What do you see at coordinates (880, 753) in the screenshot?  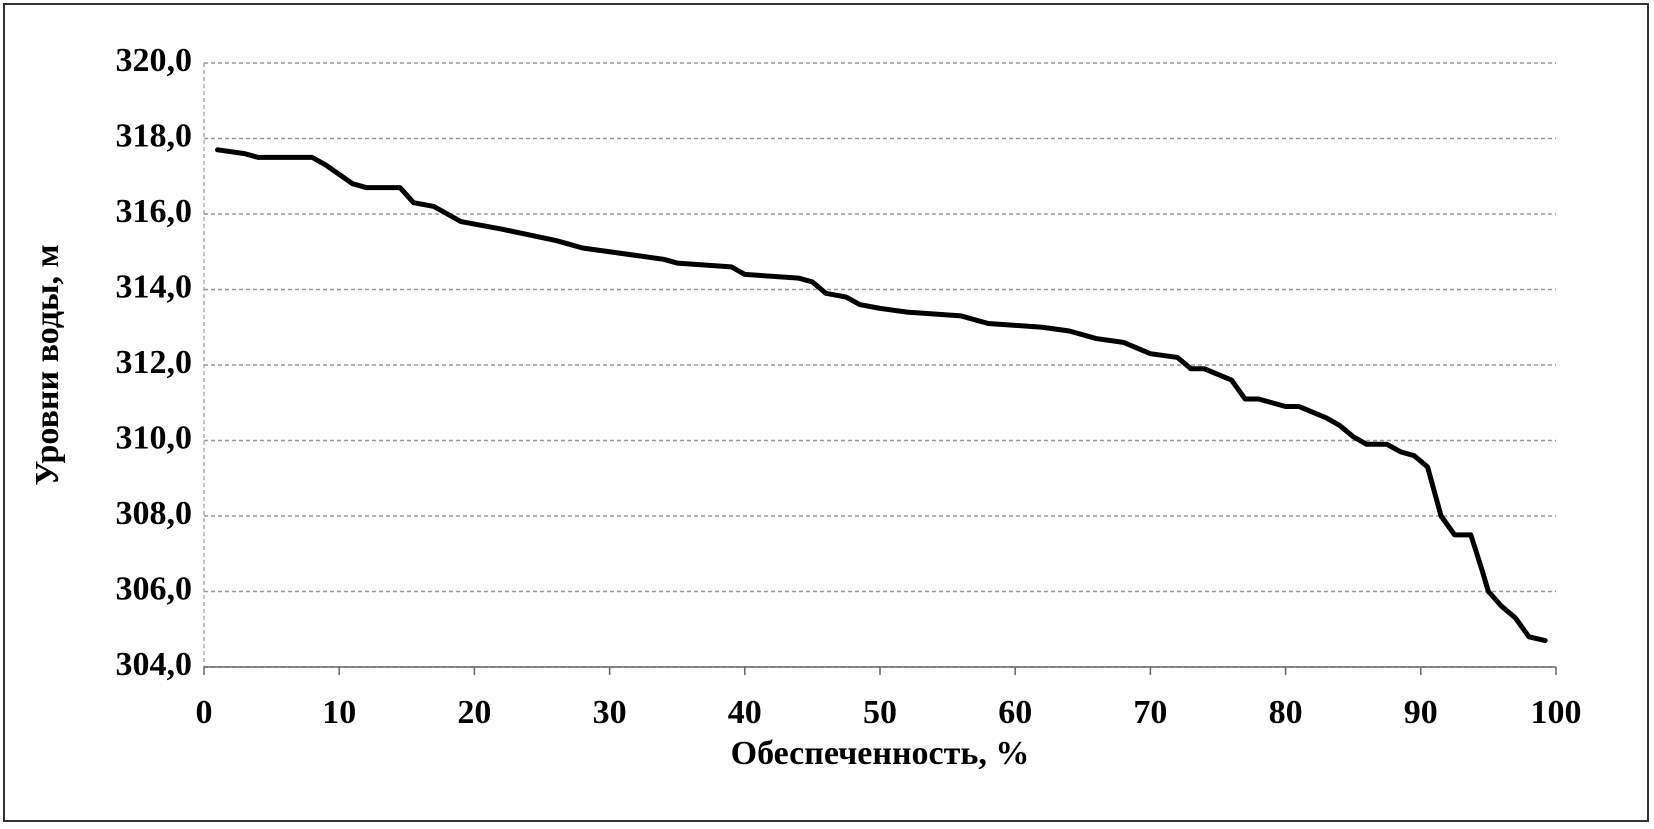 I see `x-axis-title: Обеспеченность, %` at bounding box center [880, 753].